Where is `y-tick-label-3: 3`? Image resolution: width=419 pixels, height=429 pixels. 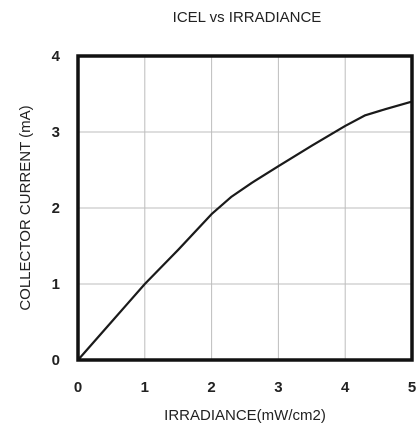
y-tick-label-3: 3 is located at coordinates (56, 132).